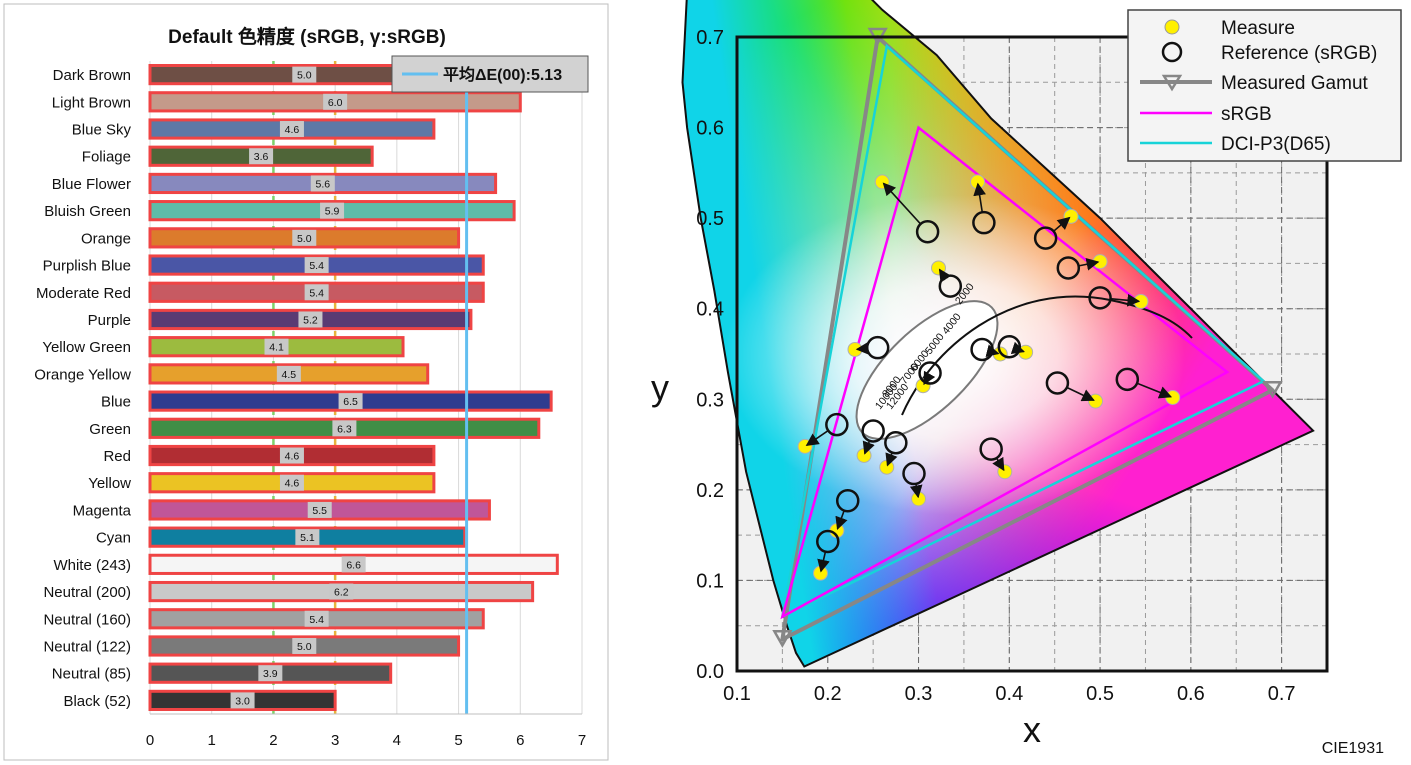 The image size is (1411, 765). What do you see at coordinates (919, 694) in the screenshot?
I see `cie-x-tick-label: 0.3` at bounding box center [919, 694].